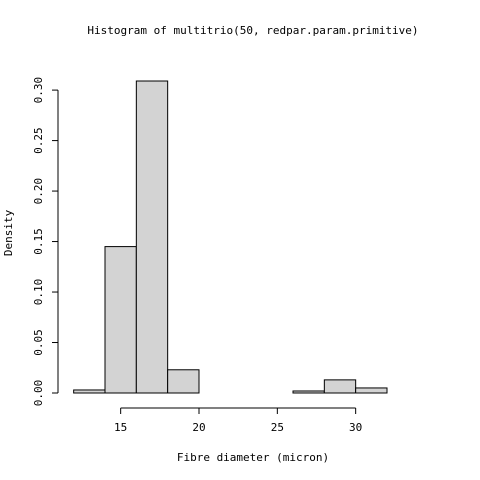 This screenshot has width=480, height=480. Describe the element at coordinates (253, 457) in the screenshot. I see `x-axis-label: Fibre diameter (micron)` at that location.